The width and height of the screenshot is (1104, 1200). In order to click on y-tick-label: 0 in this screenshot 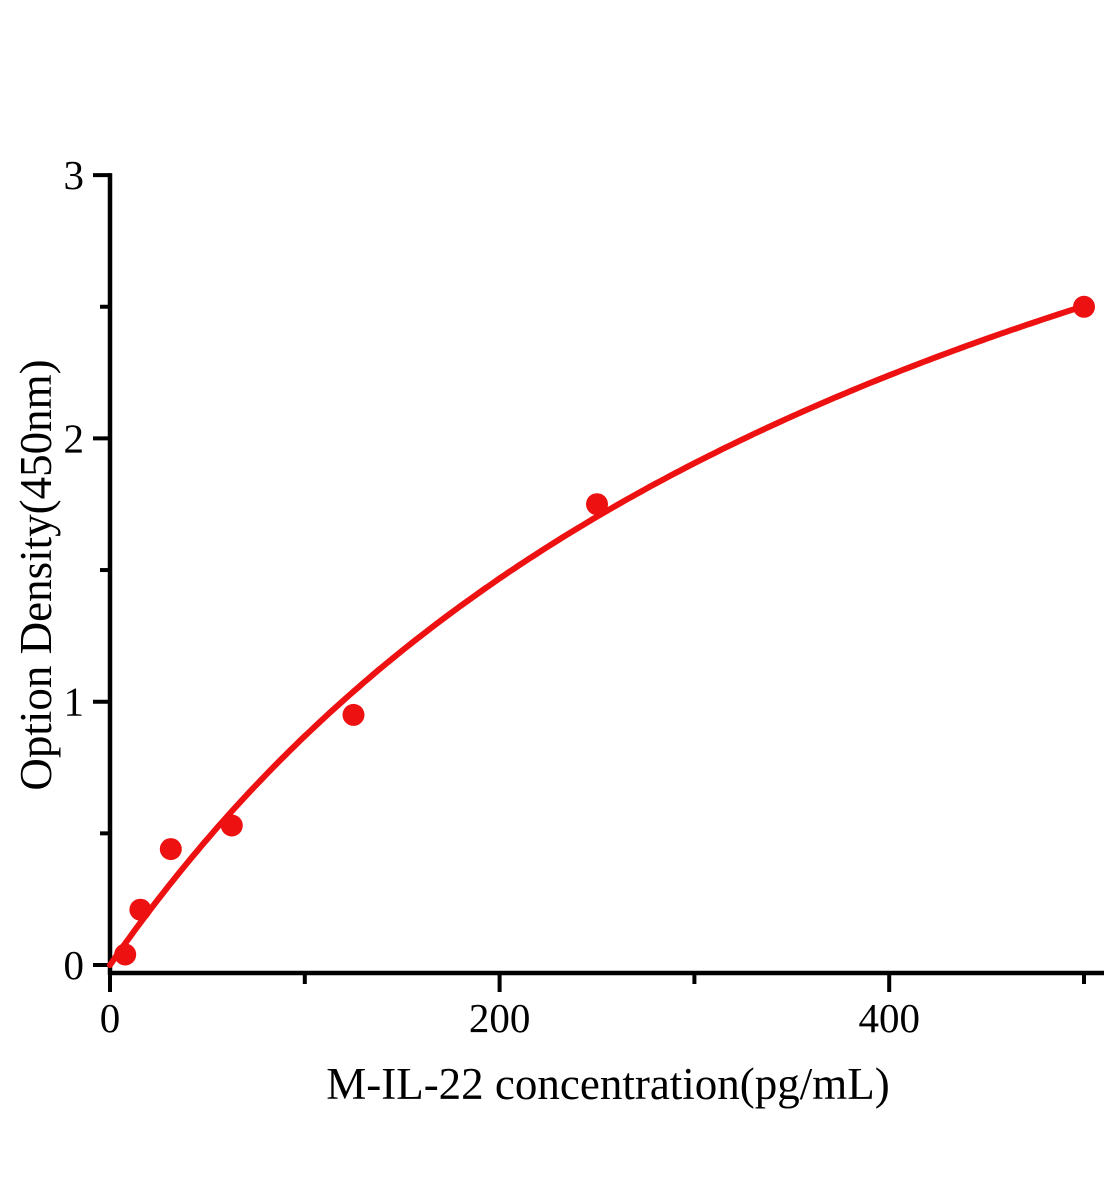, I will do `click(74, 965)`.